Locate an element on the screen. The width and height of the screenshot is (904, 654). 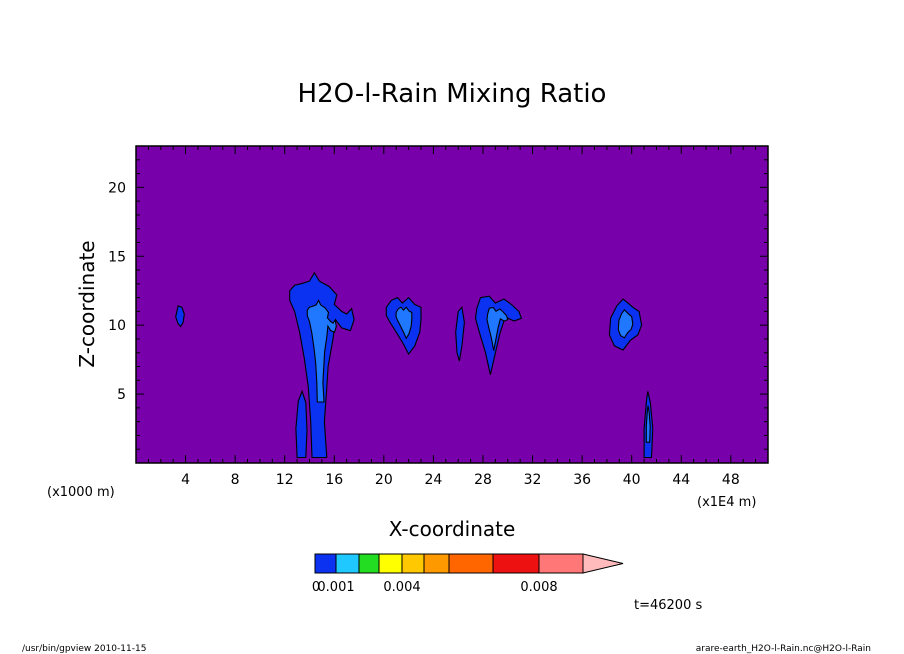
x-tick-label: 48 is located at coordinates (731, 480).